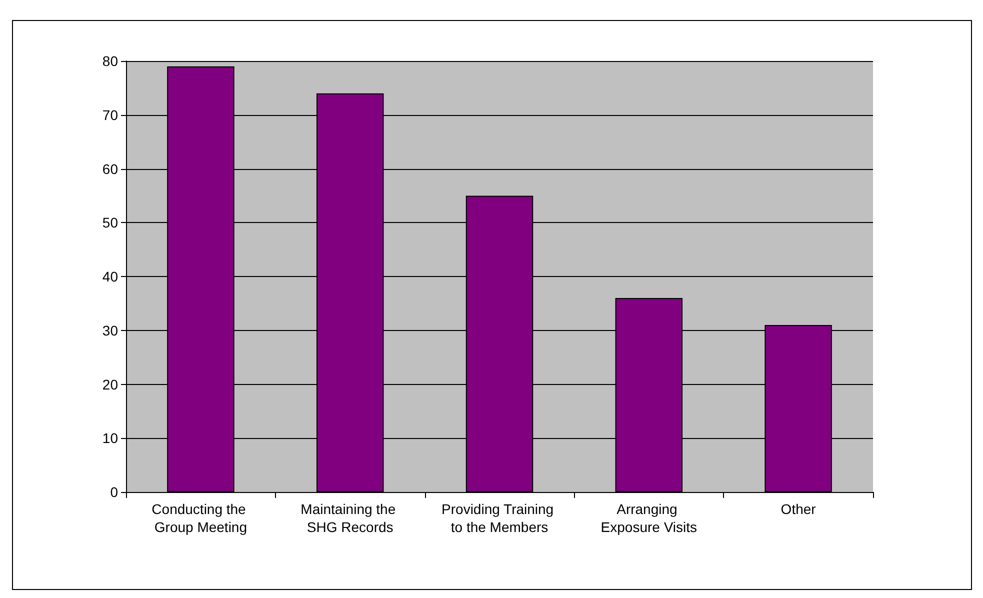 This screenshot has width=983, height=598. I want to click on x-tick-label: Conducting the Group Meeting, so click(201, 518).